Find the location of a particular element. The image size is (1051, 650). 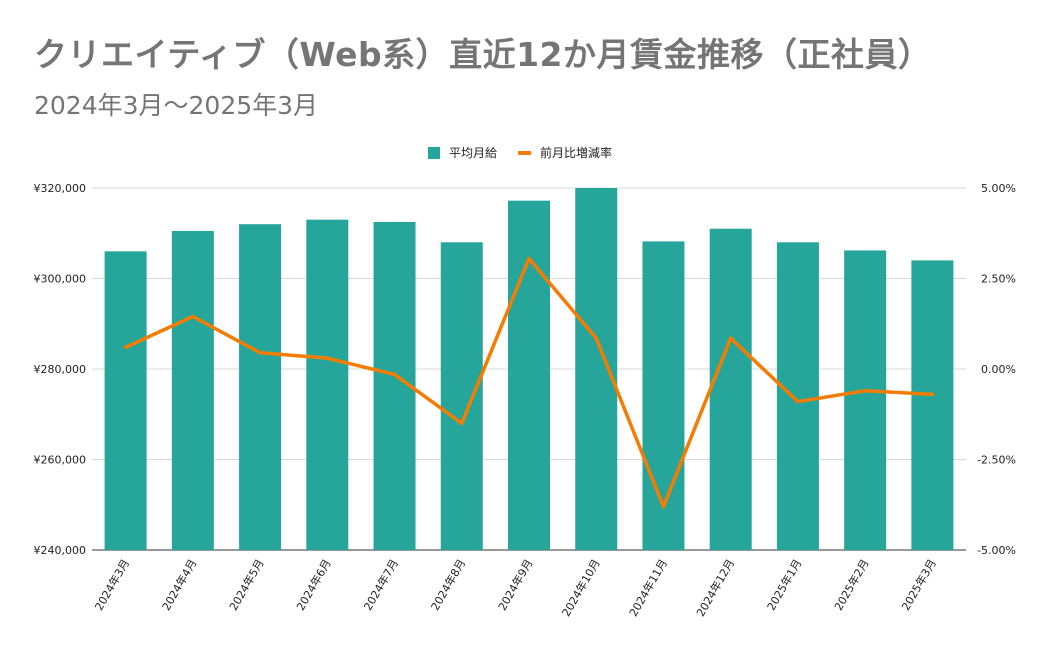

y-axis-left: ¥240,000 ¥260,000 ¥280,000 ¥300,000 ¥320,000 is located at coordinates (60, 369).